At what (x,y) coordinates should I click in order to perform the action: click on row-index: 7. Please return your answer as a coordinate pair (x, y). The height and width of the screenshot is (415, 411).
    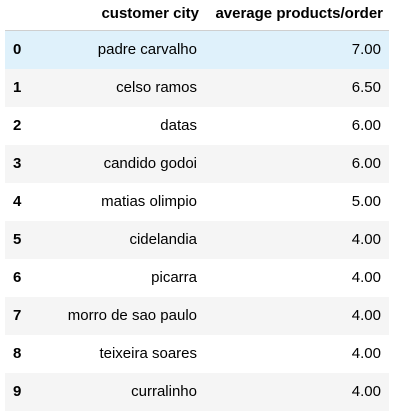
    Looking at the image, I should click on (17, 315).